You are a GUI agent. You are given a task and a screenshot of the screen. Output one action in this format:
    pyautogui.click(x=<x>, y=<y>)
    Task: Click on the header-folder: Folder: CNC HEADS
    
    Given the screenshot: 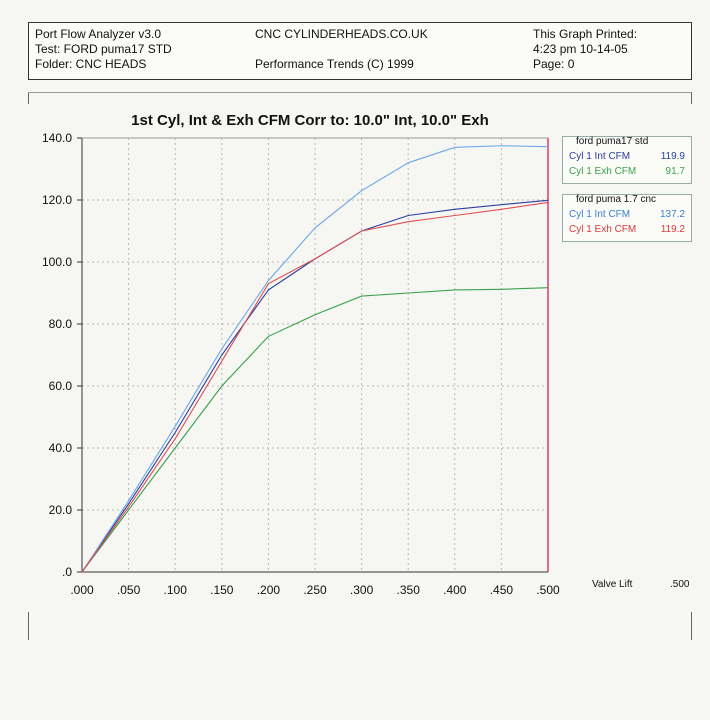 What is the action you would take?
    pyautogui.click(x=91, y=64)
    